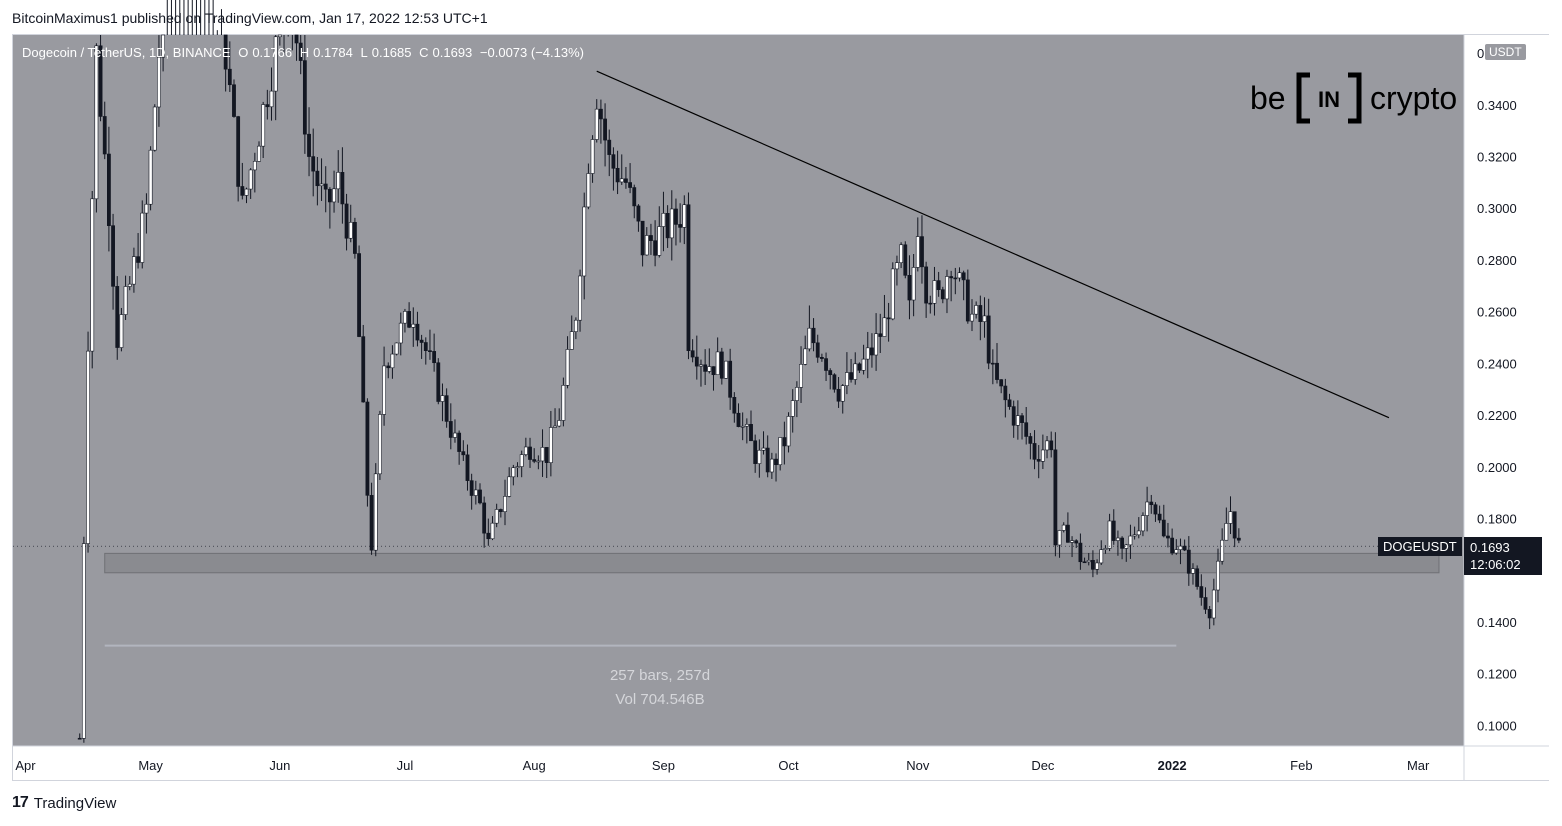  Describe the element at coordinates (1495, 564) in the screenshot. I see `bar-countdown: 12:06:02` at that location.